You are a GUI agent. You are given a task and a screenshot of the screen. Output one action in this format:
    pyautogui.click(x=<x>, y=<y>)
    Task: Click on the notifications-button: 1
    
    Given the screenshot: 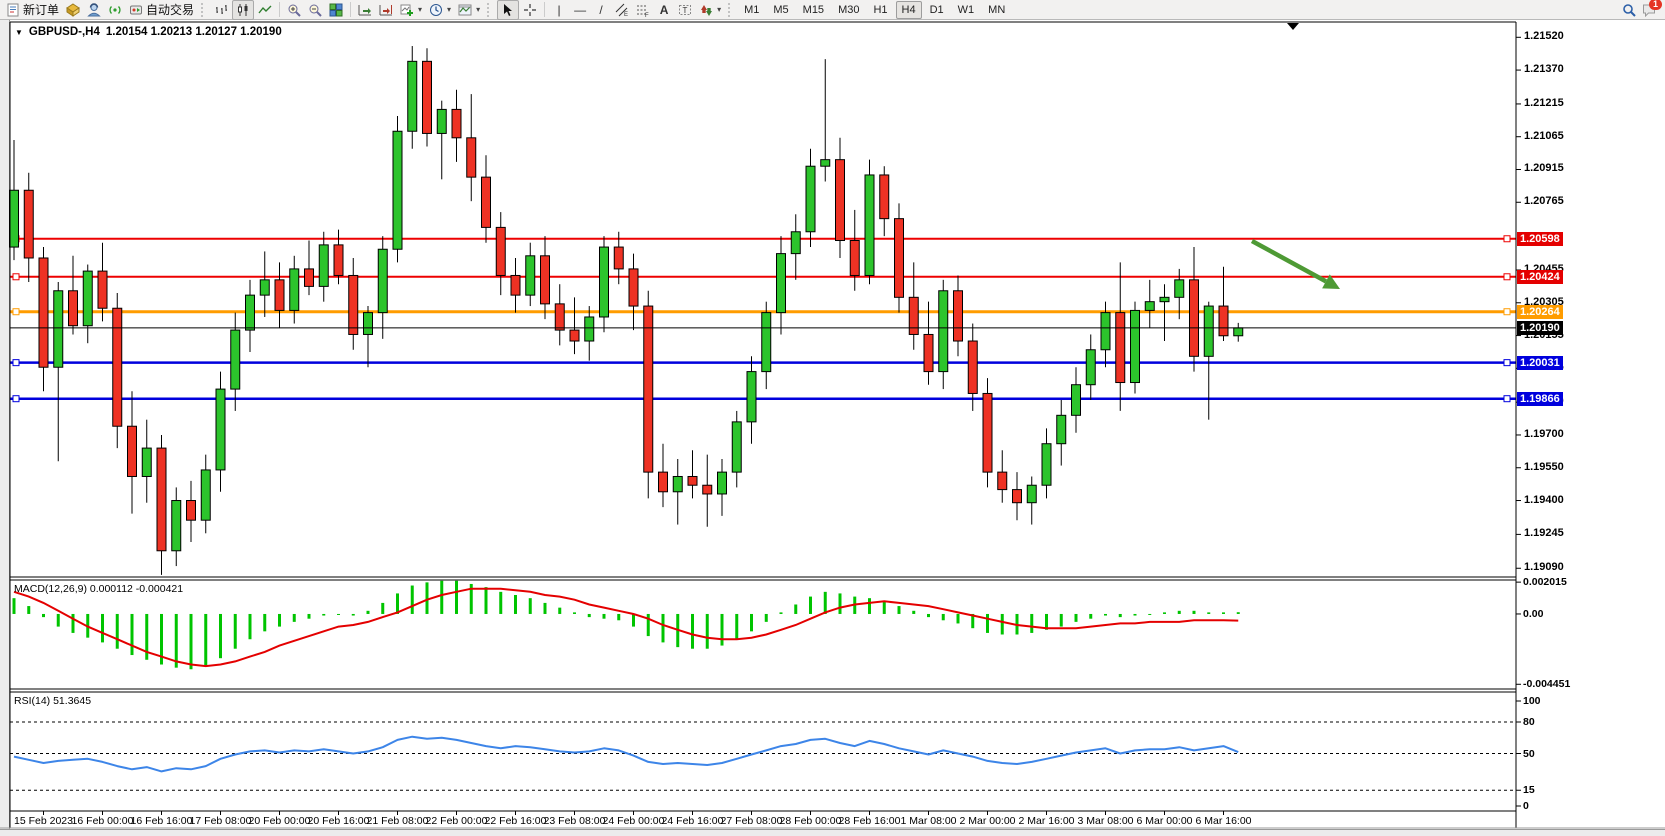 What is the action you would take?
    pyautogui.click(x=1652, y=8)
    